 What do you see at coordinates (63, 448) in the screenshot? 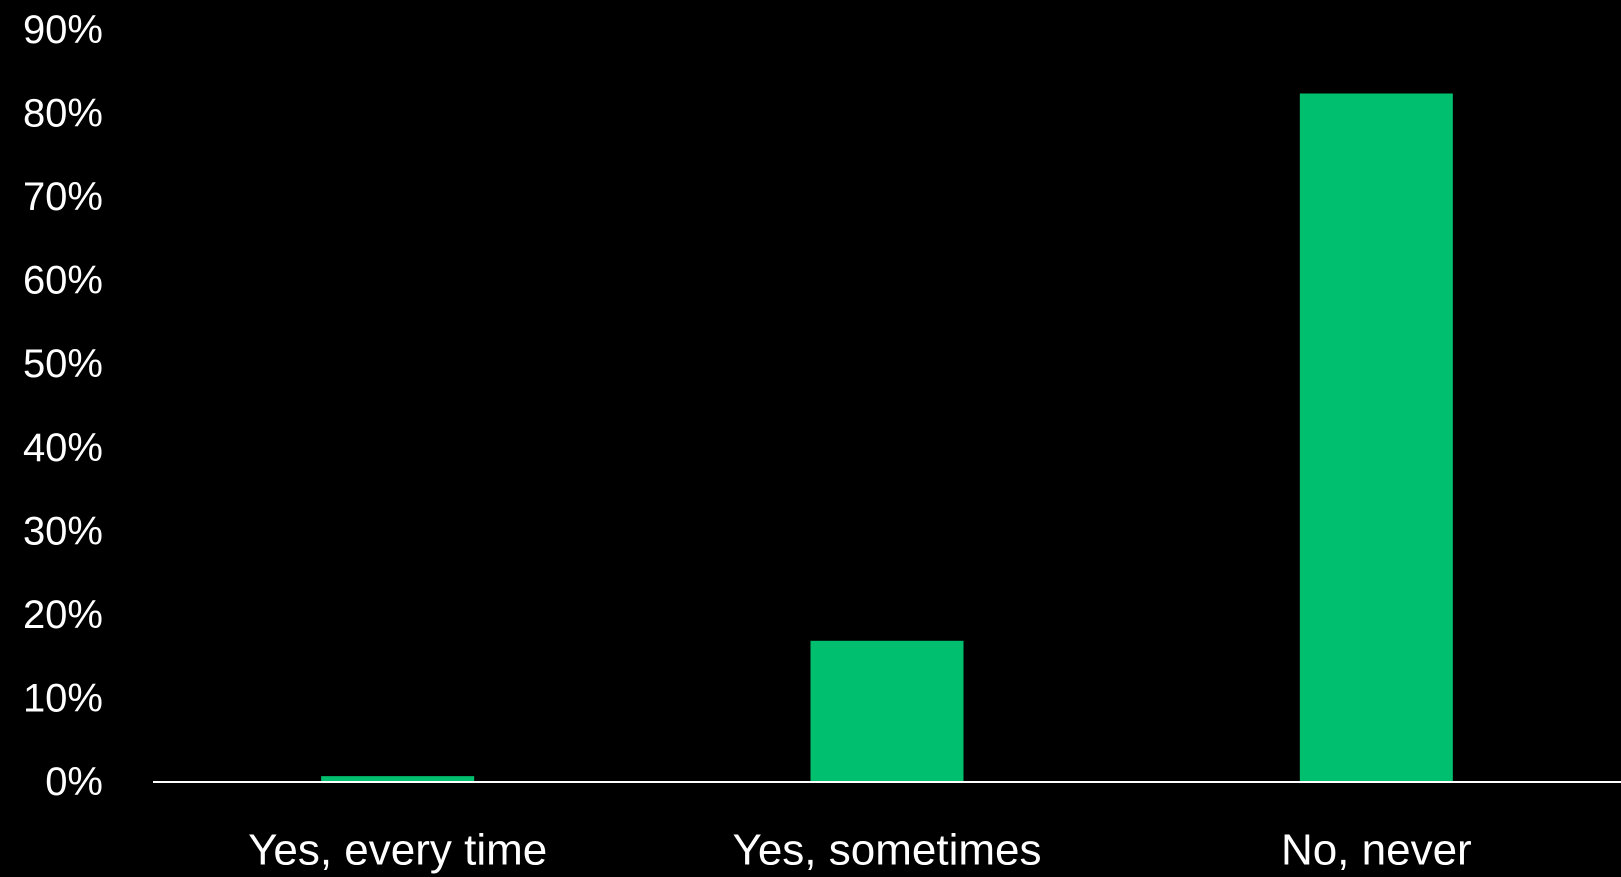
I see `y-tick-label: 40%` at bounding box center [63, 448].